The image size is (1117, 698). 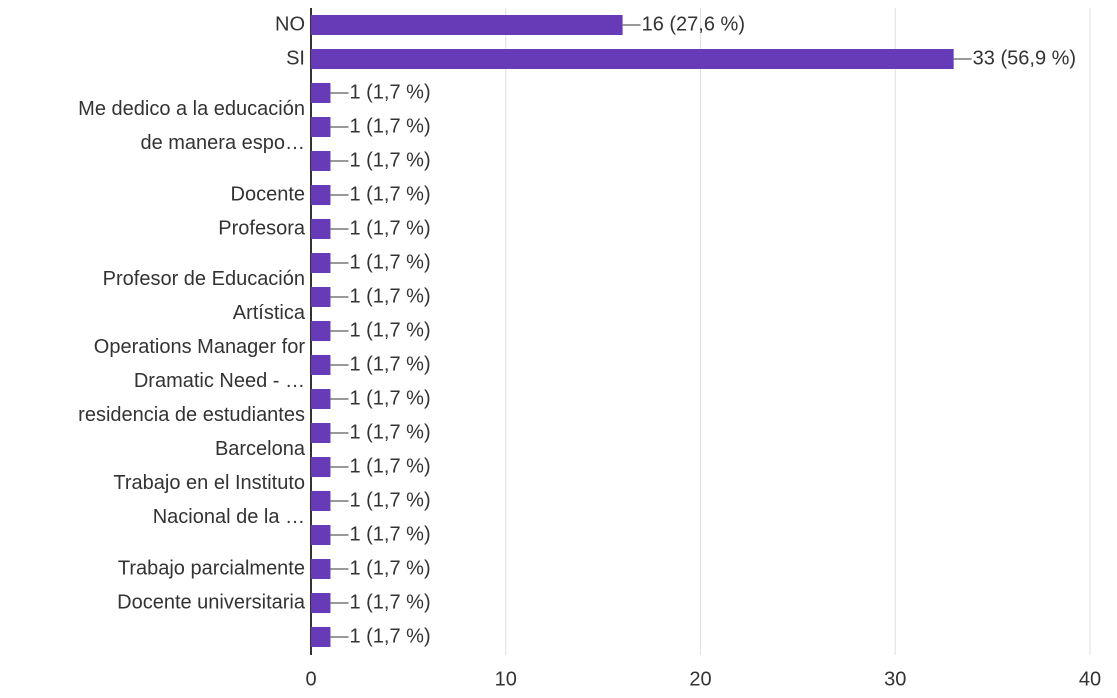 I want to click on y-tick-label: Docente universitaria, so click(x=211, y=602).